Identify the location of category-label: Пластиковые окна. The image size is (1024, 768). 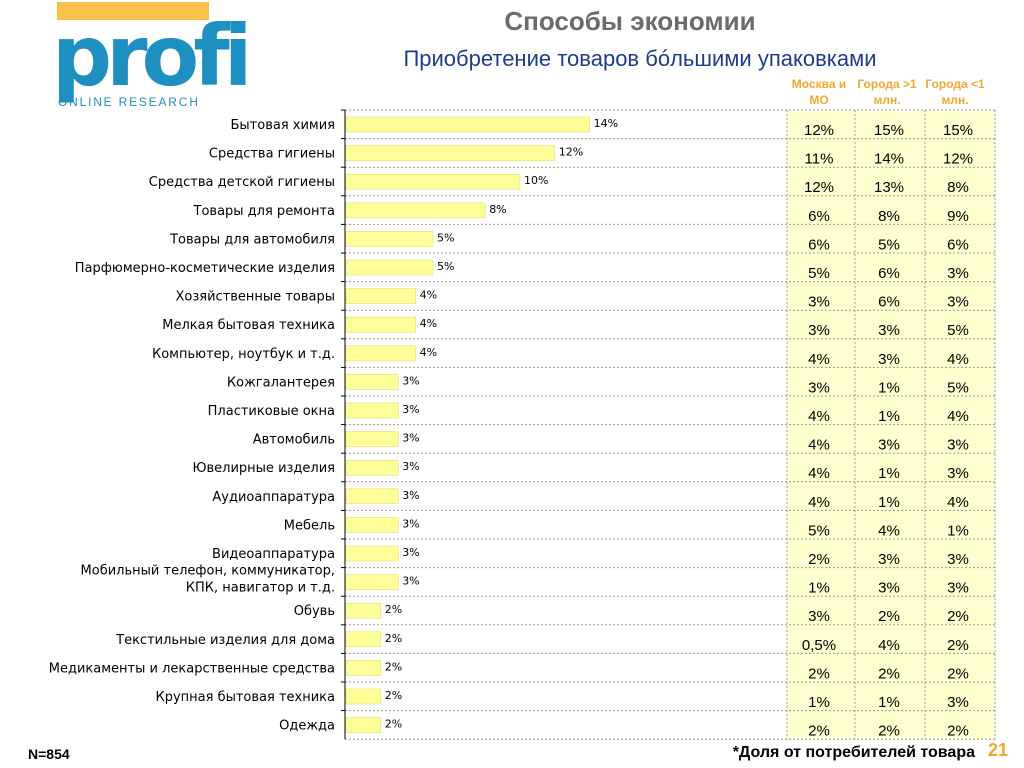
(271, 411).